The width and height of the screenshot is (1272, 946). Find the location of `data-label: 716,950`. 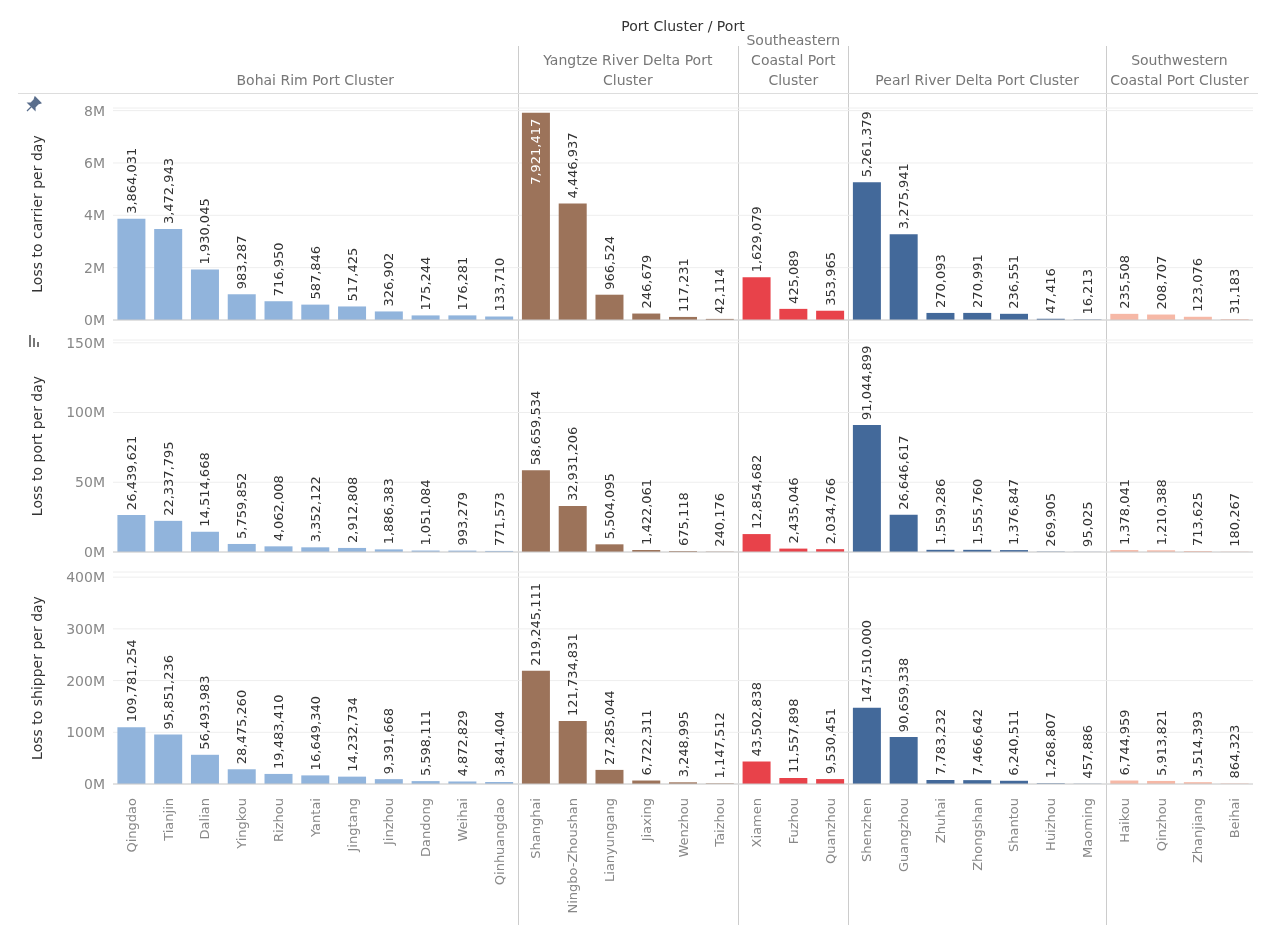

data-label: 716,950 is located at coordinates (279, 269).